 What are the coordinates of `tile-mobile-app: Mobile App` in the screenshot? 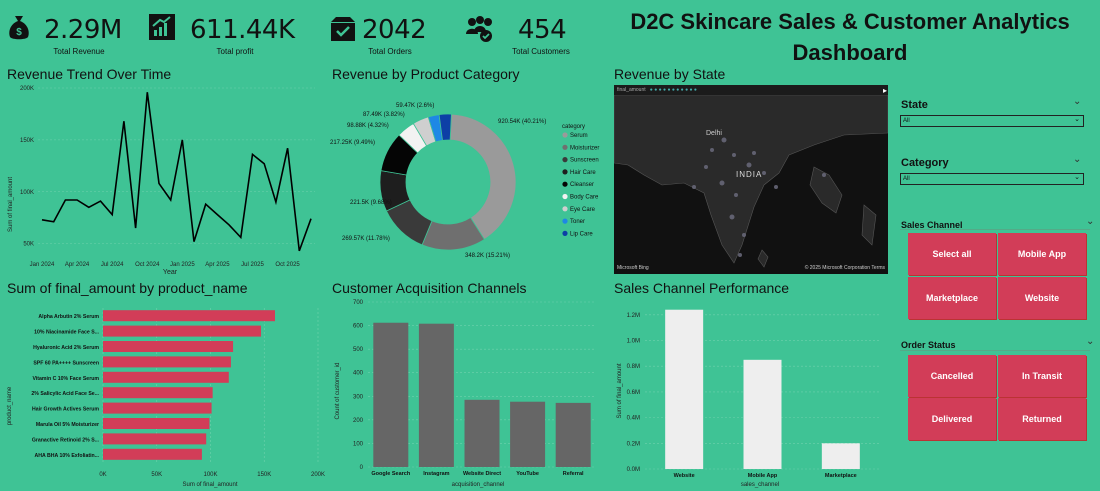 It's located at (1042, 254).